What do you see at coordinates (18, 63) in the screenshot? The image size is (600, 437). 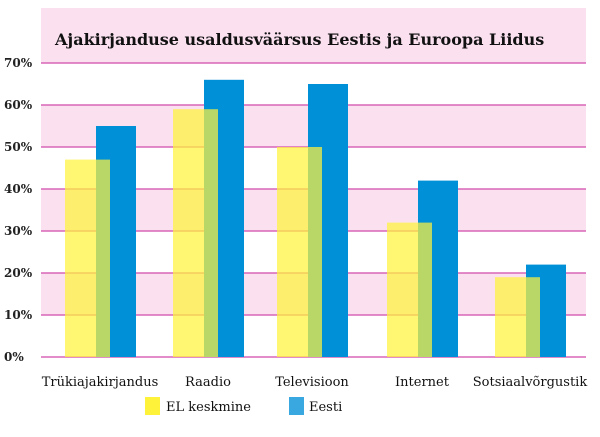 I see `y-tick-label: 70%` at bounding box center [18, 63].